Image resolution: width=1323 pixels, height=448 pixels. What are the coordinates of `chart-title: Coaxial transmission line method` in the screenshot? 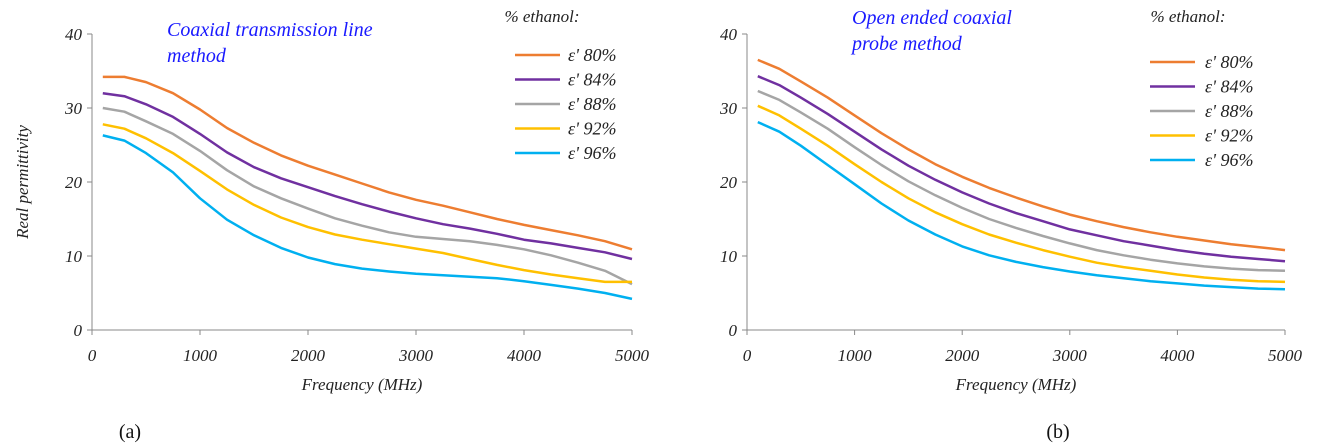 It's located at (270, 43).